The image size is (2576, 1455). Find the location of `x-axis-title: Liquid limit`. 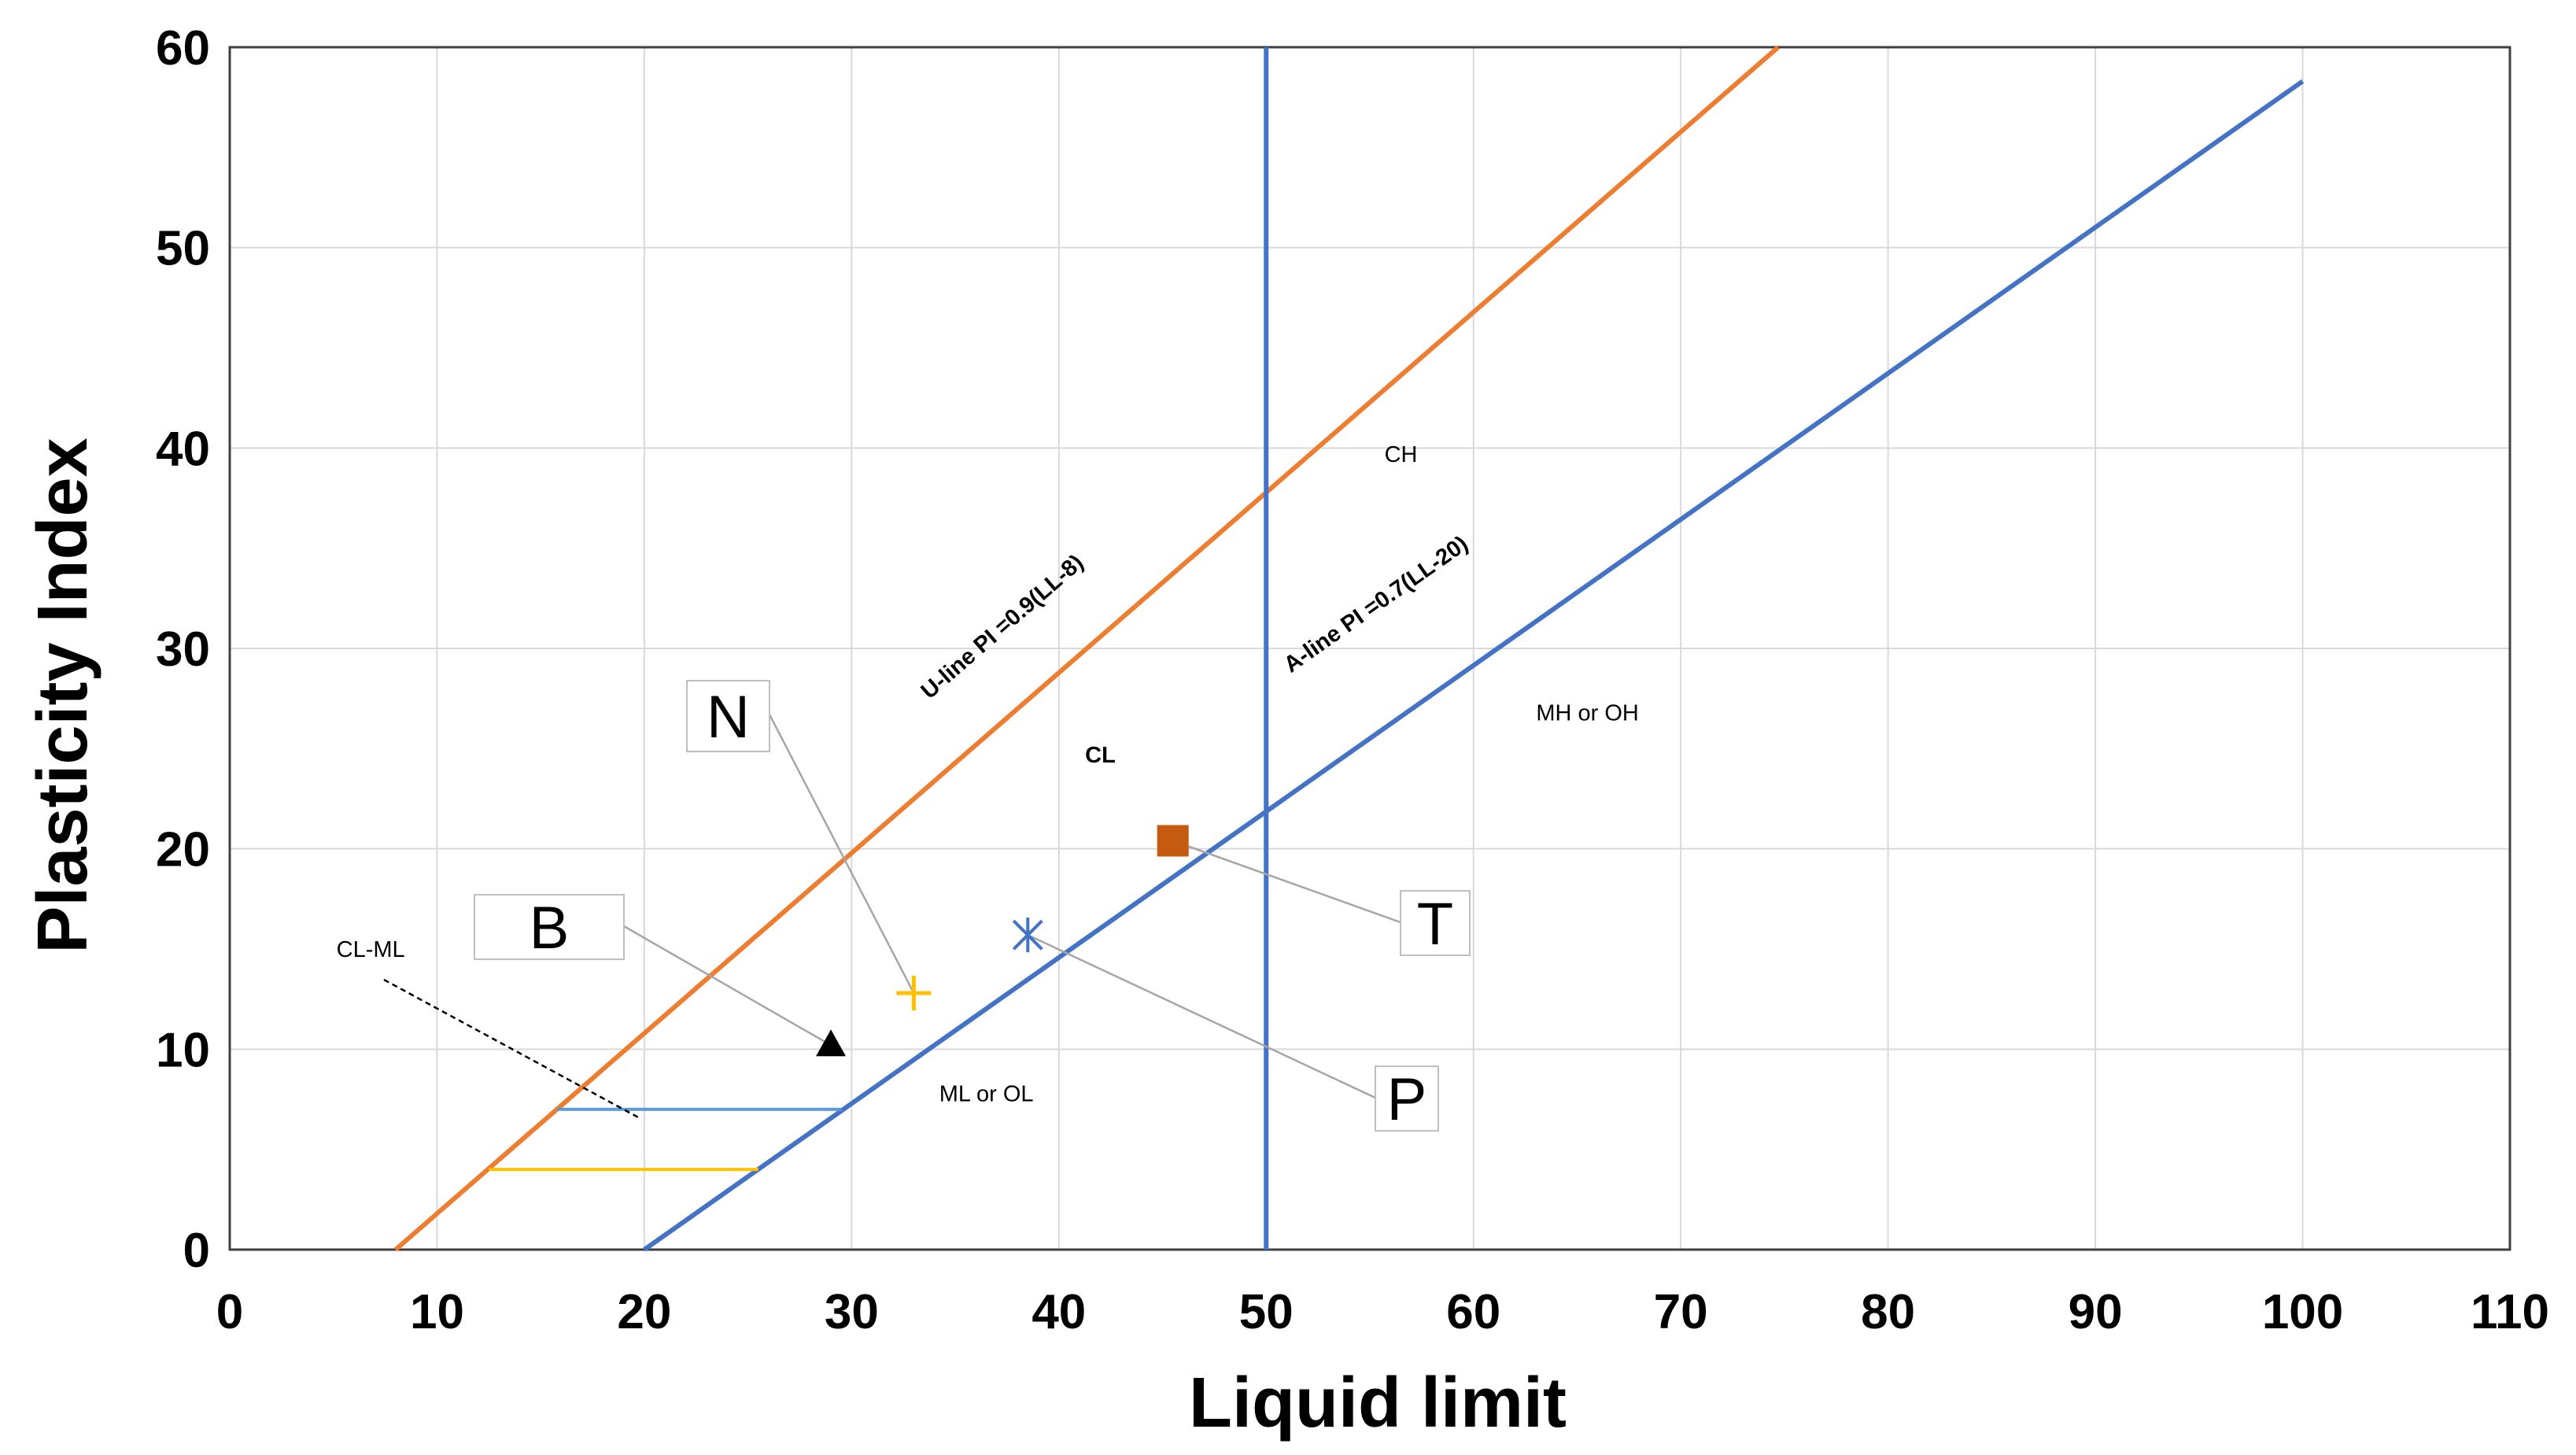

x-axis-title: Liquid limit is located at coordinates (1378, 1403).